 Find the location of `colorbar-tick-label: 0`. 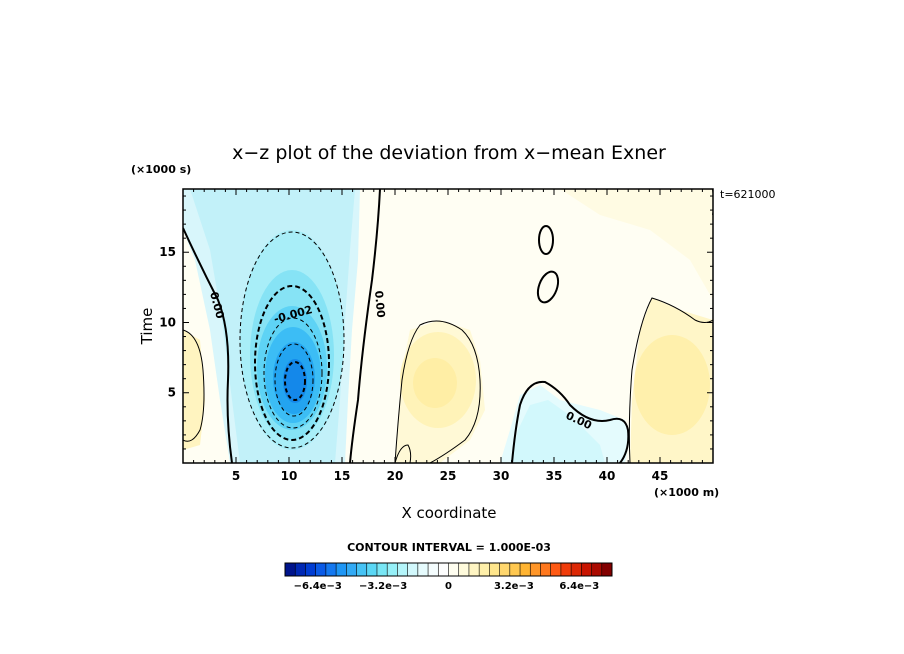

colorbar-tick-label: 0 is located at coordinates (448, 586).